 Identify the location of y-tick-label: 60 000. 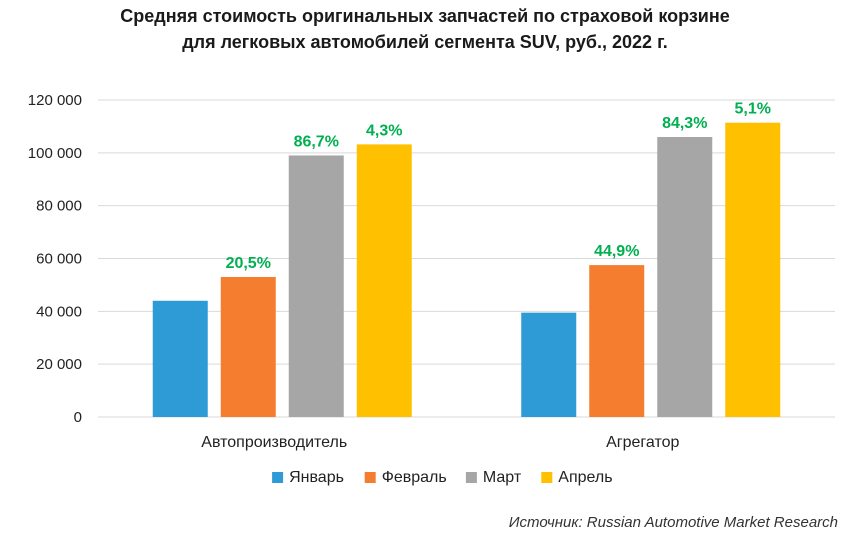
(59, 259).